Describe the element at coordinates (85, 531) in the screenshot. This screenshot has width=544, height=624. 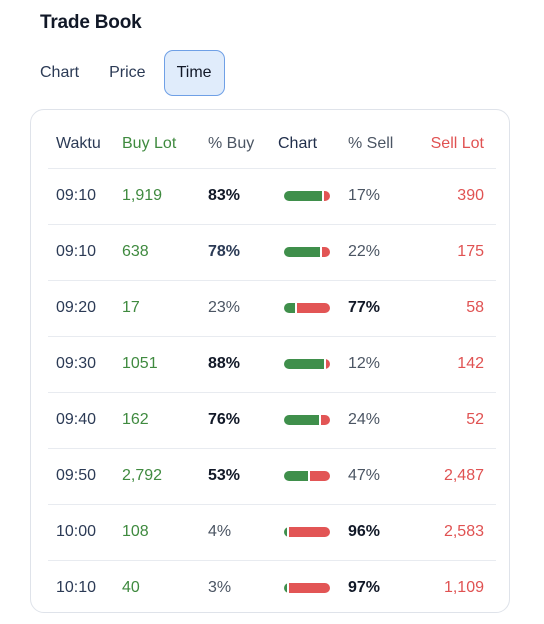
I see `cell-time: 10:00` at that location.